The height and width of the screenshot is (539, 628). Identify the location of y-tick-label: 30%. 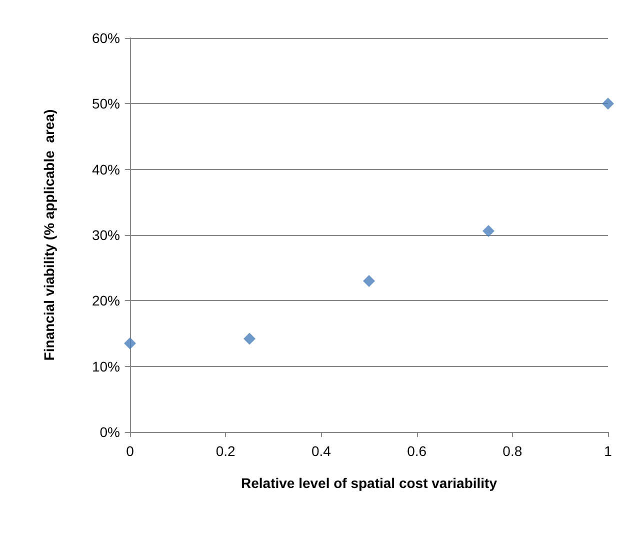
(106, 235).